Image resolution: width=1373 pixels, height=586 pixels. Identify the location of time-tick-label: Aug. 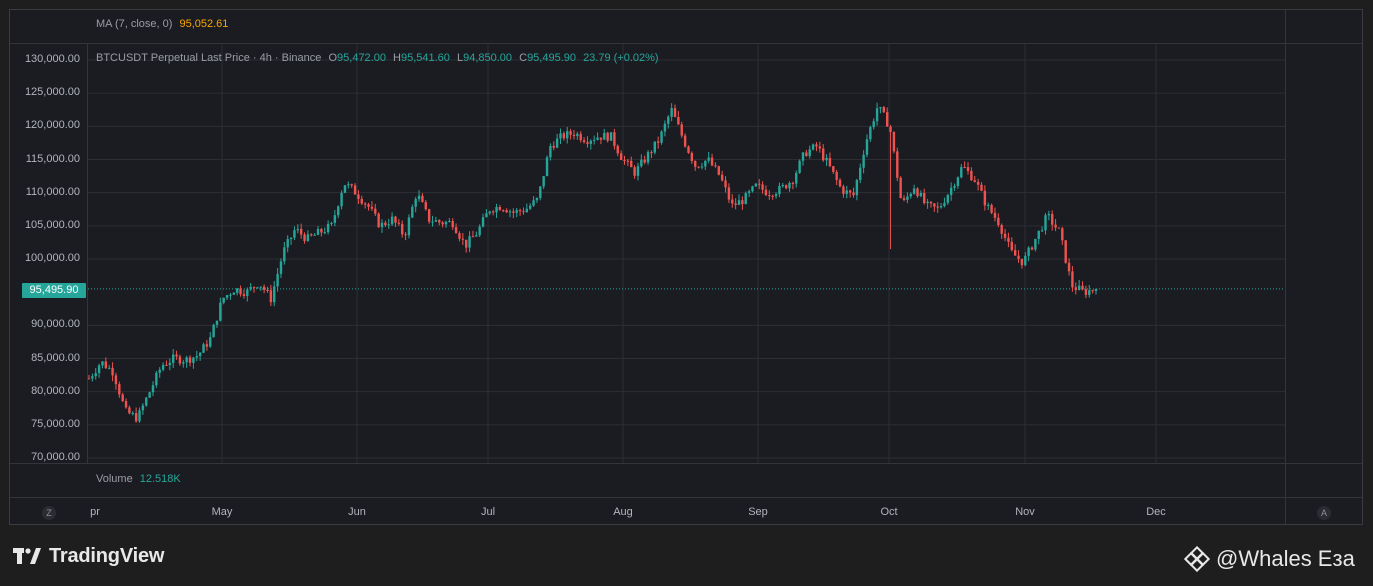
(623, 512).